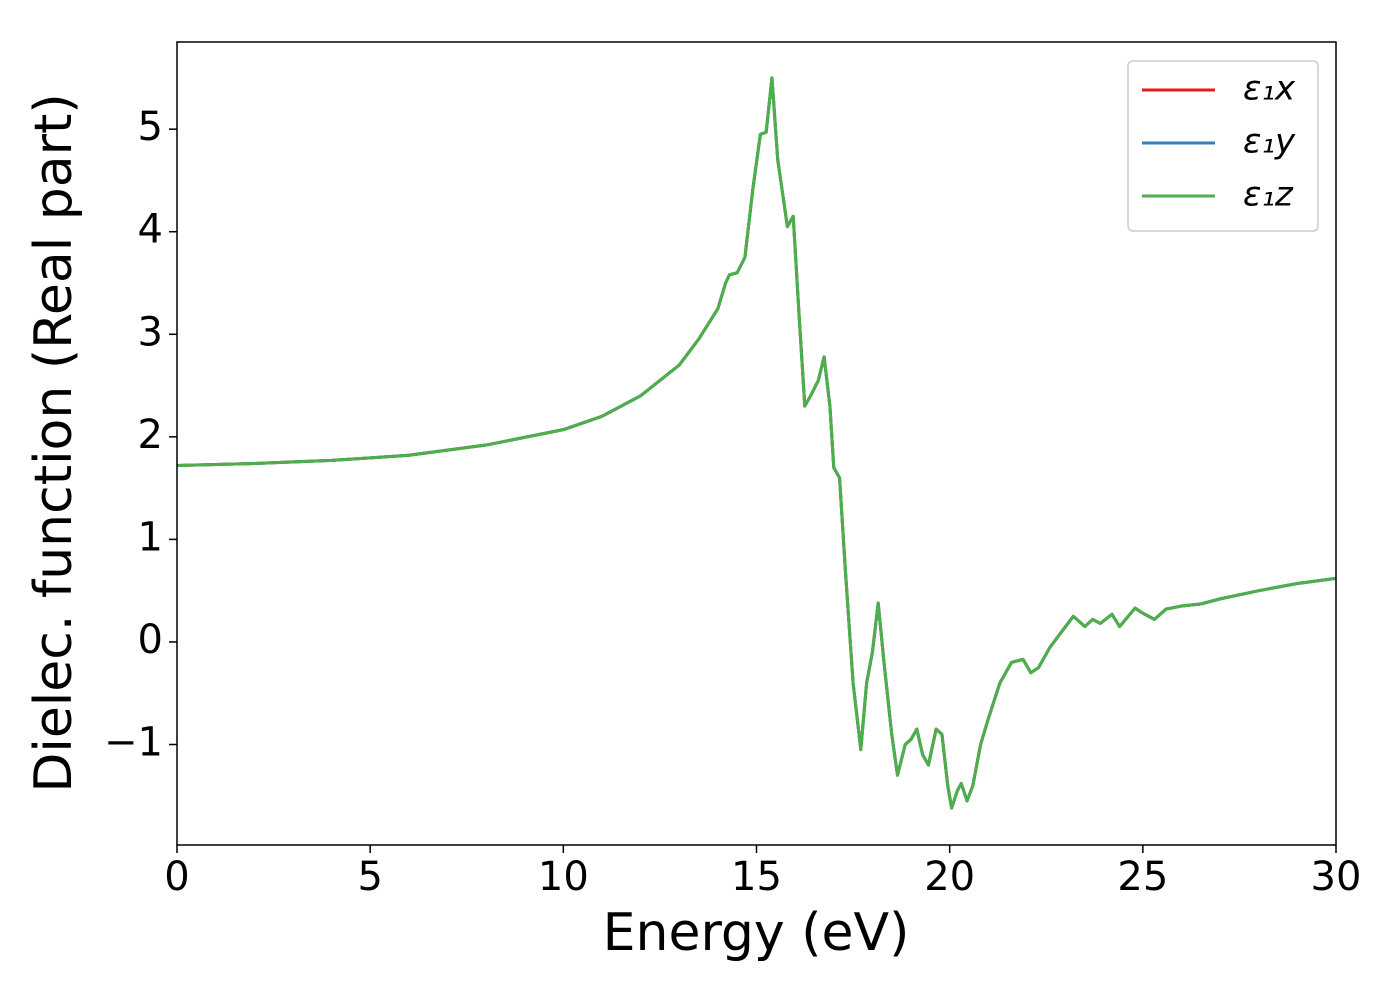 The image size is (1400, 1000). I want to click on y-tick-label: 3, so click(150, 332).